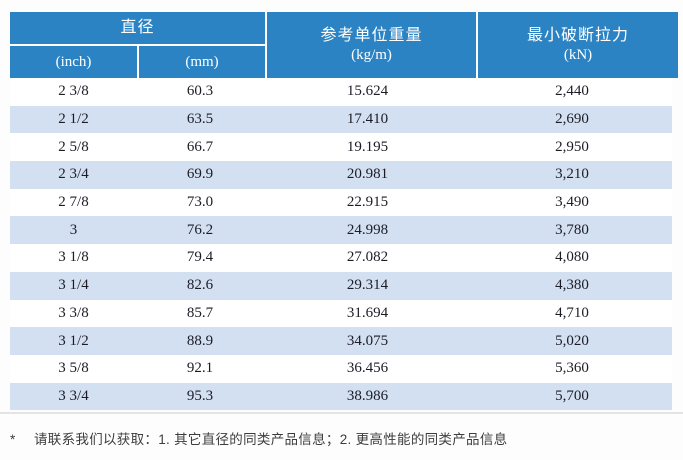  Describe the element at coordinates (341, 285) in the screenshot. I see `table-row: 3 1/4 82.6 29.314 4,380` at that location.